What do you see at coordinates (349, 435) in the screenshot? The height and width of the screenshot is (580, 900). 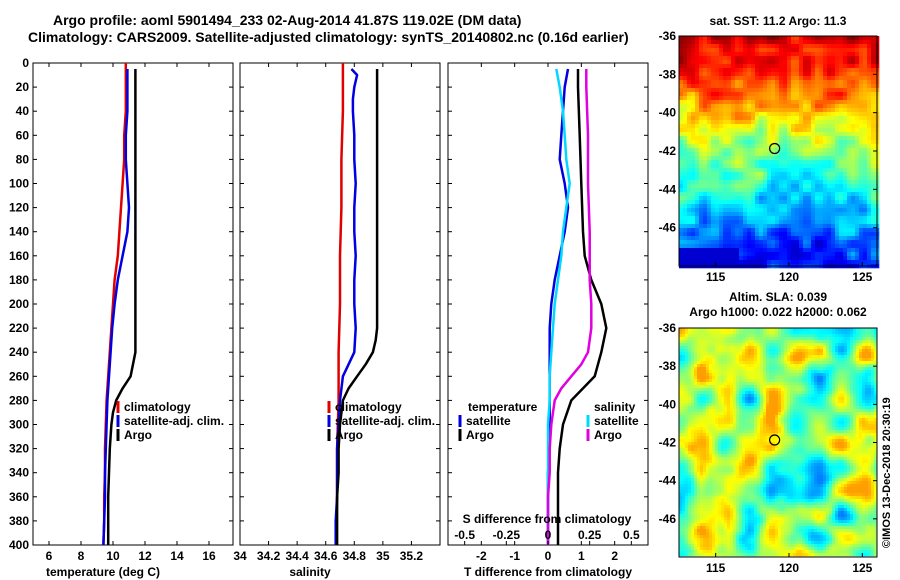 I see `sal-legend-label: Argo` at bounding box center [349, 435].